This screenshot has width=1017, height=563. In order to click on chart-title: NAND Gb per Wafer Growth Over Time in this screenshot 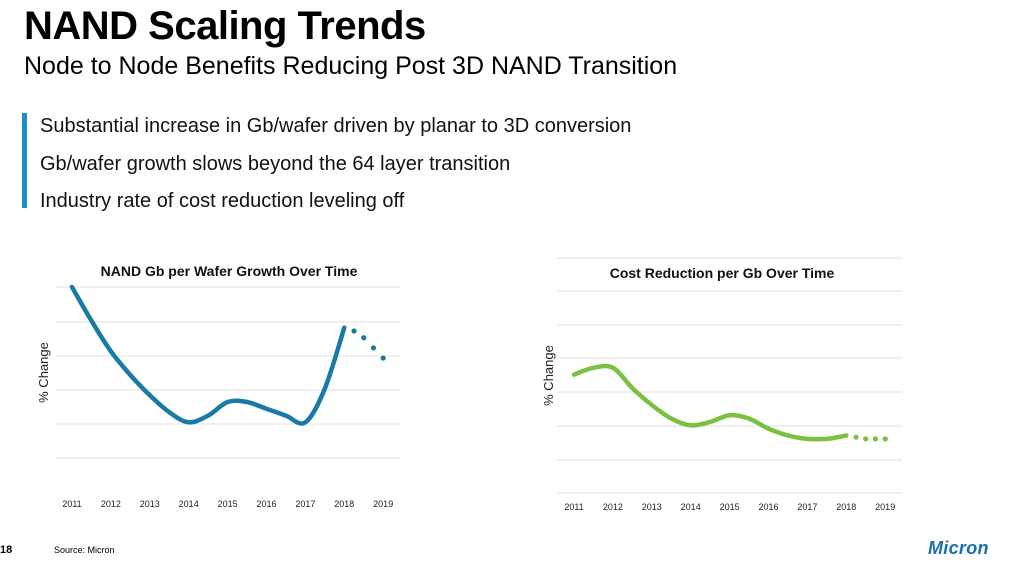, I will do `click(229, 271)`.